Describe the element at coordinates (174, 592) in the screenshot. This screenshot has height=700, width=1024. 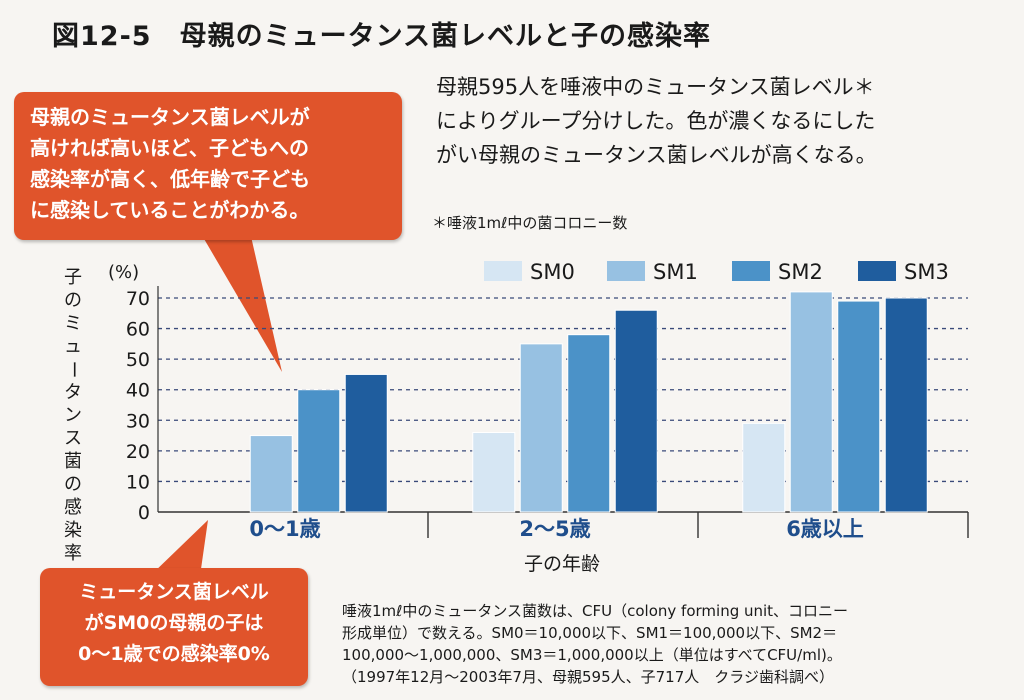
I see `callout-line: ミュータンス菌レベル` at that location.